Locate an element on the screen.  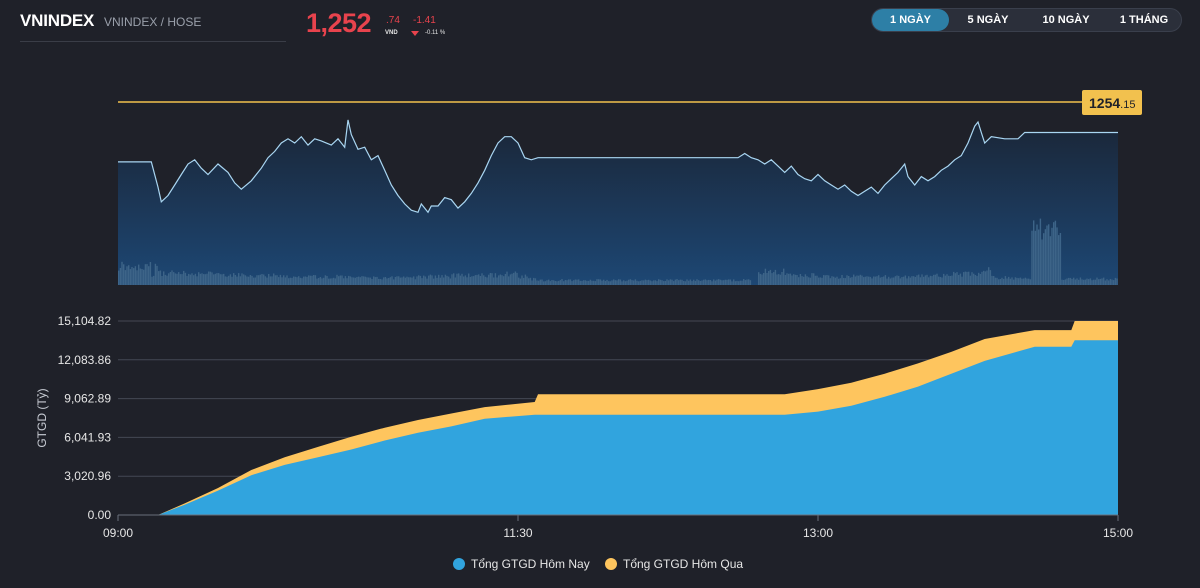
price-change: -1.41 is located at coordinates (424, 20).